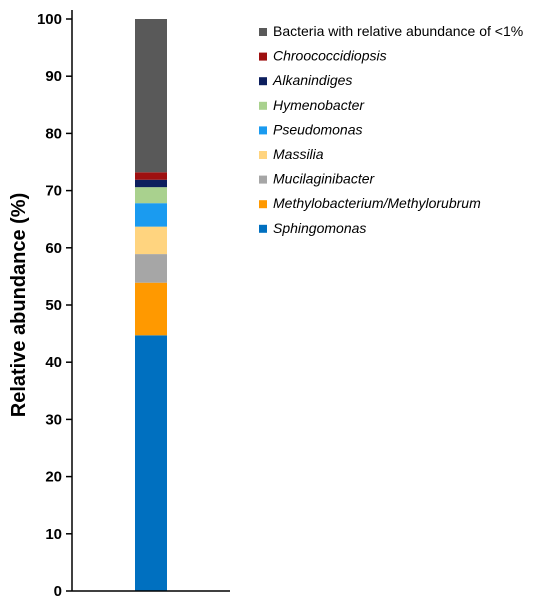  I want to click on legend-label: Bacteria with relative abundance of <1%, so click(398, 31).